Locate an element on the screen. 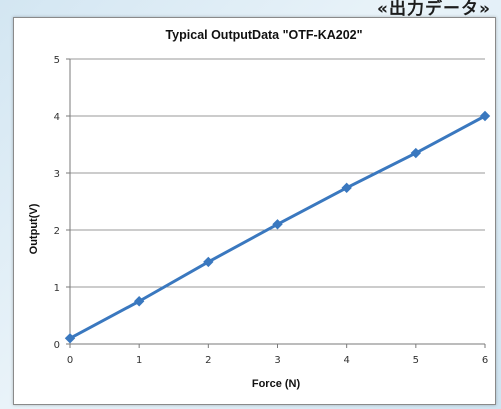  x-tick-label-0: 0 is located at coordinates (70, 360).